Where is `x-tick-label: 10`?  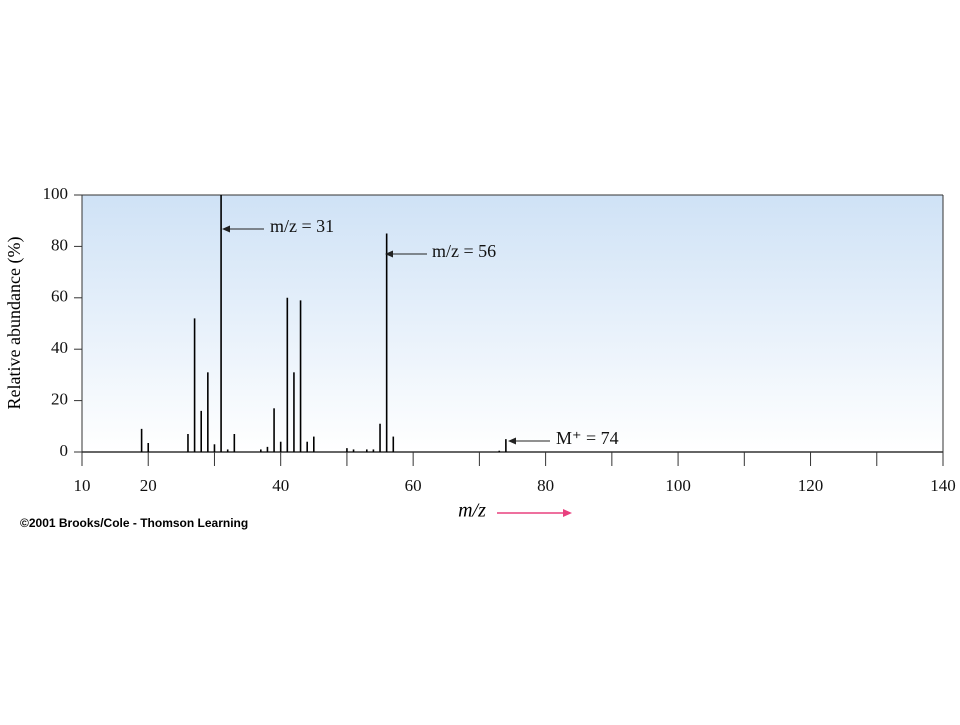 x-tick-label: 10 is located at coordinates (82, 485).